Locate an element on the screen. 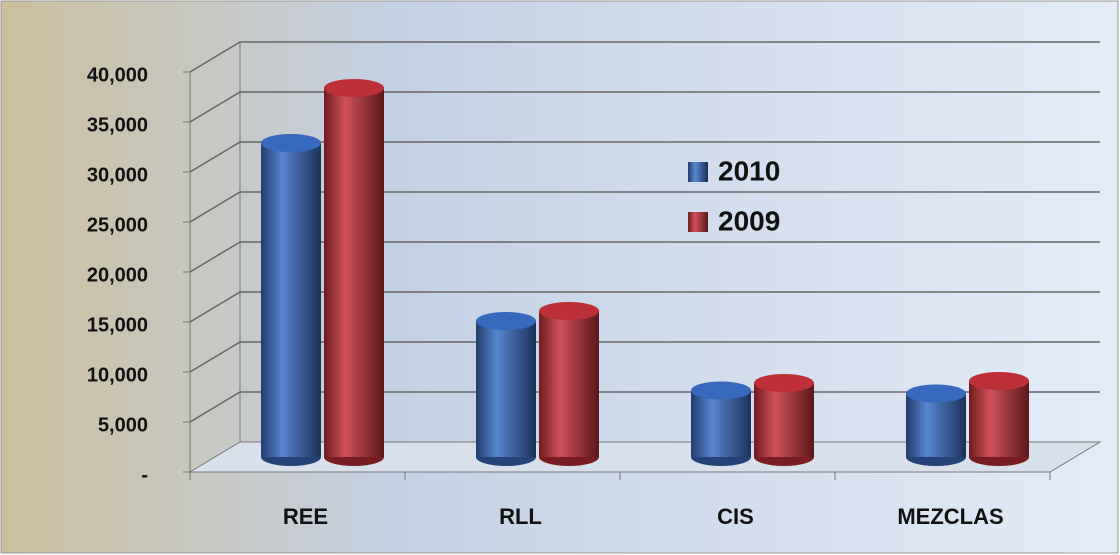 The width and height of the screenshot is (1120, 555). legend-label: 2009 is located at coordinates (749, 220).